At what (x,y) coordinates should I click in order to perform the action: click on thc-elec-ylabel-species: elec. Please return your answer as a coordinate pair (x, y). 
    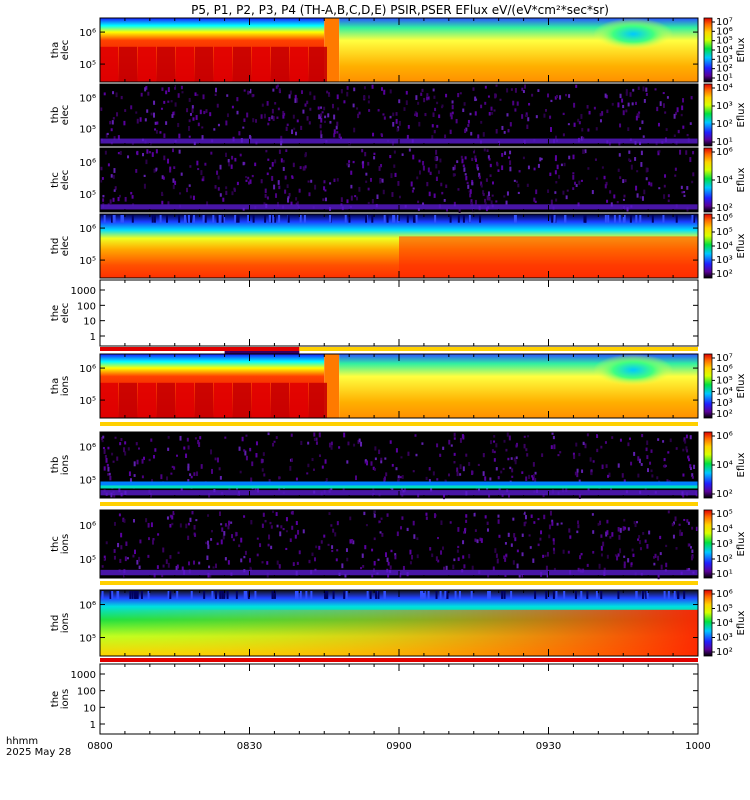
    Looking at the image, I should click on (65, 180).